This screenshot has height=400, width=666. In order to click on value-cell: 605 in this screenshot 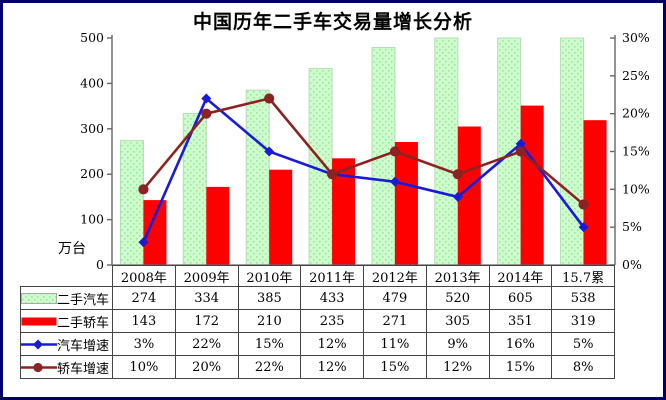, I will do `click(520, 298)`.